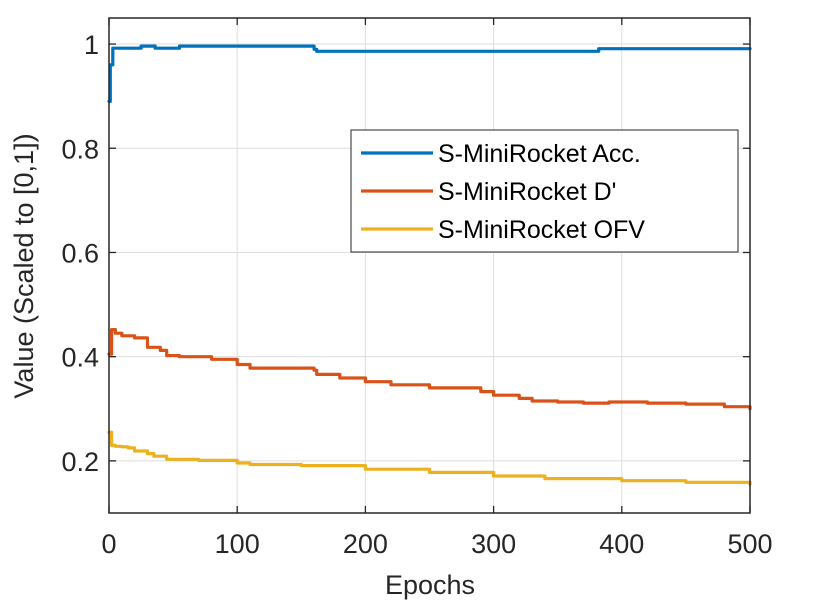 This screenshot has height=604, width=830. I want to click on x-tick-label: 0, so click(108, 544).